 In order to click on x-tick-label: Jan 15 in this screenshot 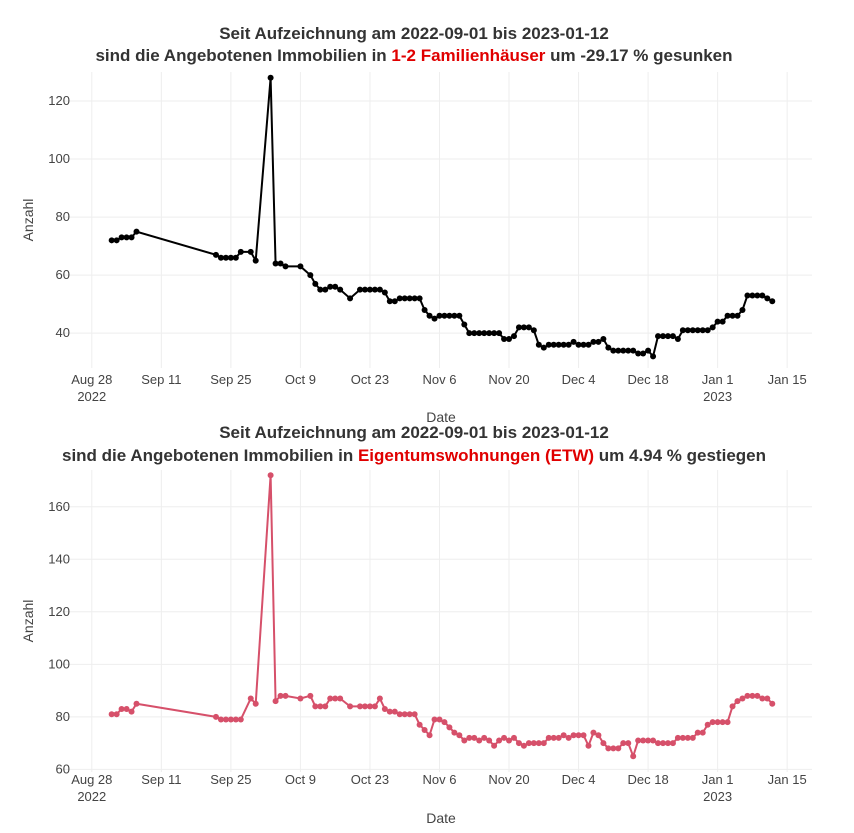, I will do `click(787, 779)`.